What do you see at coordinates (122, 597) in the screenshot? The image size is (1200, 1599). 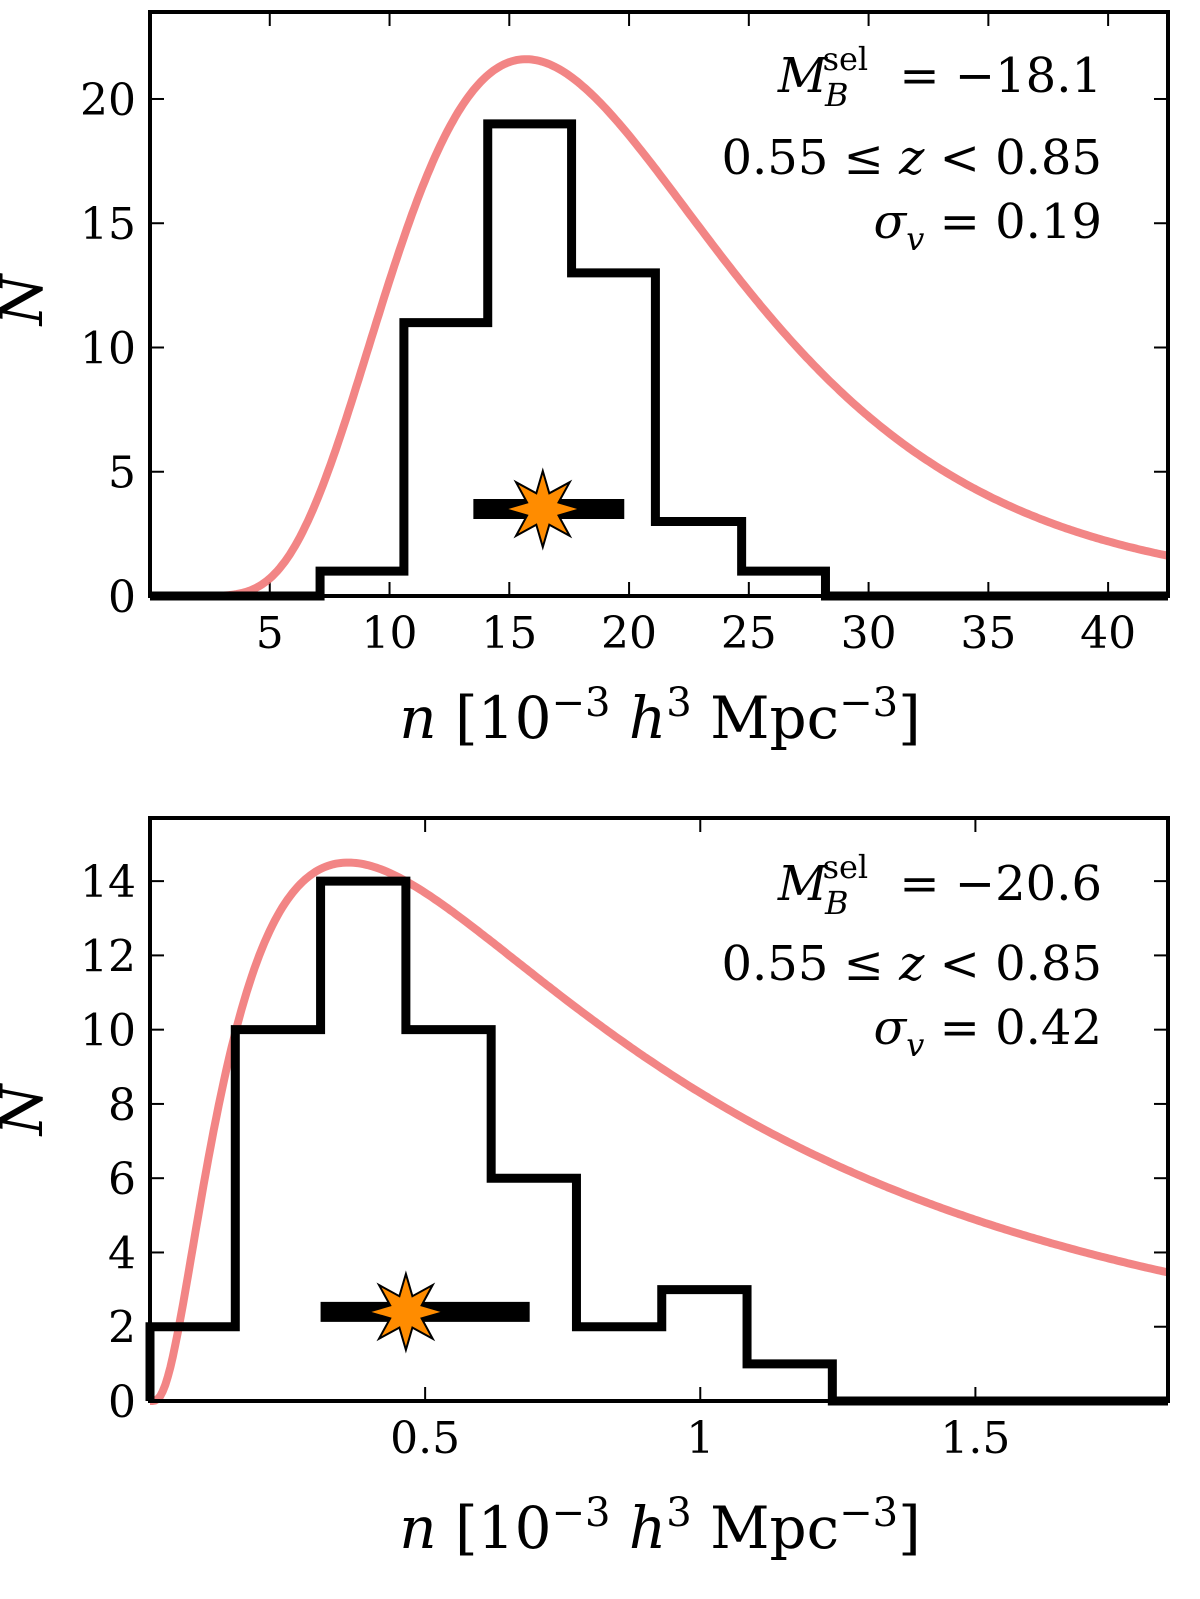 I see `top-ytick-label: 0` at bounding box center [122, 597].